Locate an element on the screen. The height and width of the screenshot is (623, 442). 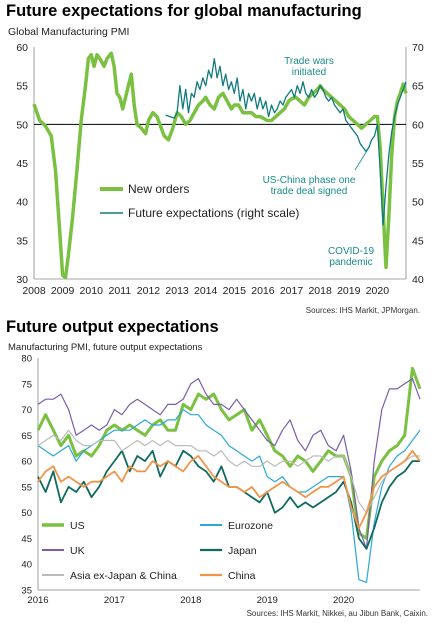
chart2-legend-label-1: US is located at coordinates (77, 526).